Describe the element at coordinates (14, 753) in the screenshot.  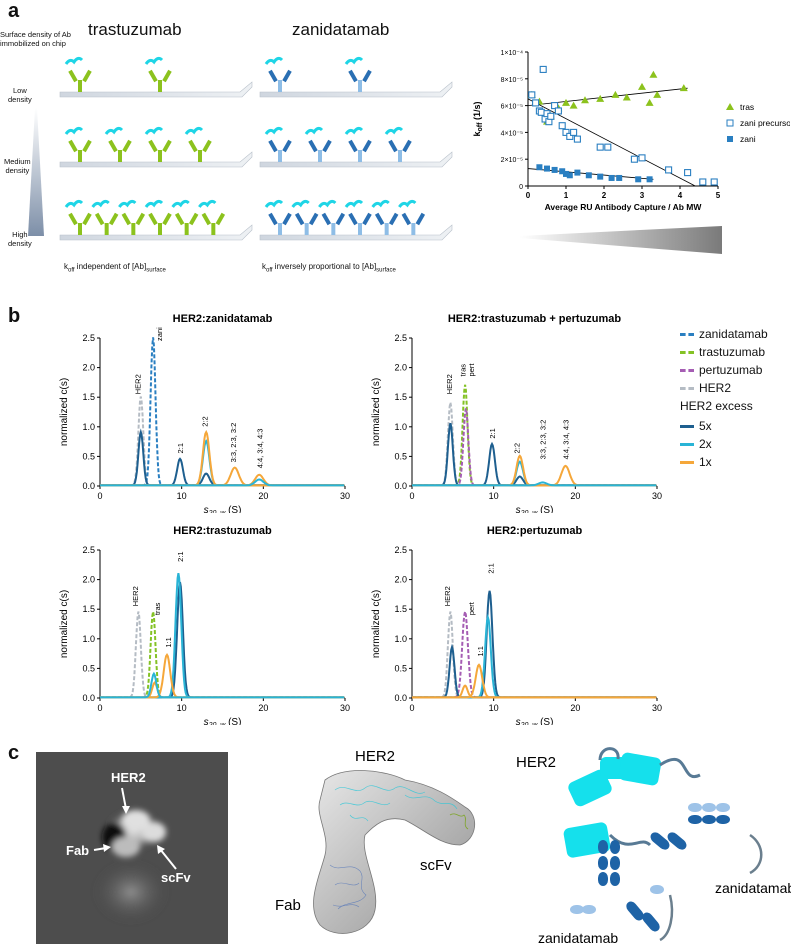
I see `panel-c-letter: c` at that location.